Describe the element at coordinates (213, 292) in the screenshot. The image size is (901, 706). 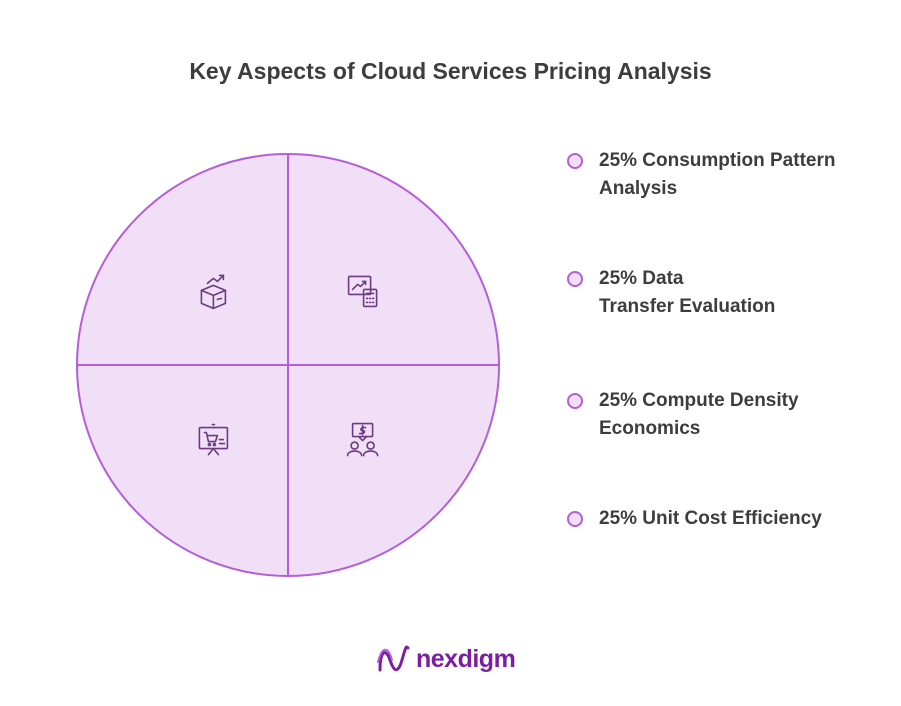
I see `box-growth-icon` at that location.